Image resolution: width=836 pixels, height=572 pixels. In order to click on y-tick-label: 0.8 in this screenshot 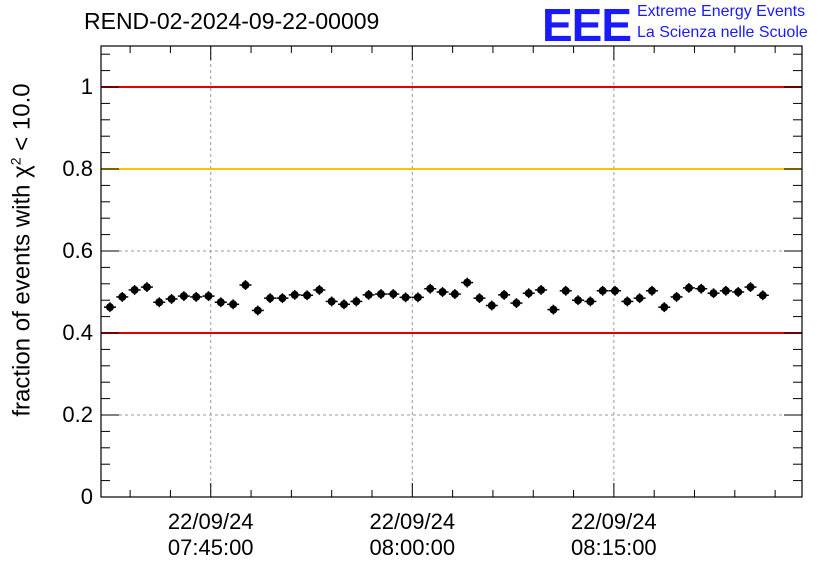, I will do `click(77, 168)`.